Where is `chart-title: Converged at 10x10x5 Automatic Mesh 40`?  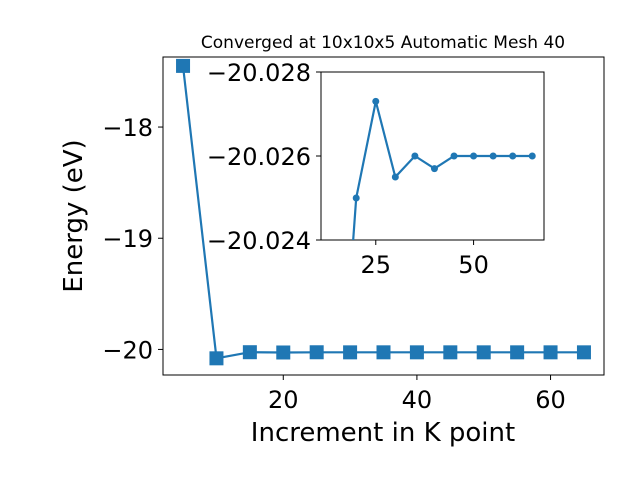 chart-title: Converged at 10x10x5 Automatic Mesh 40 is located at coordinates (383, 43).